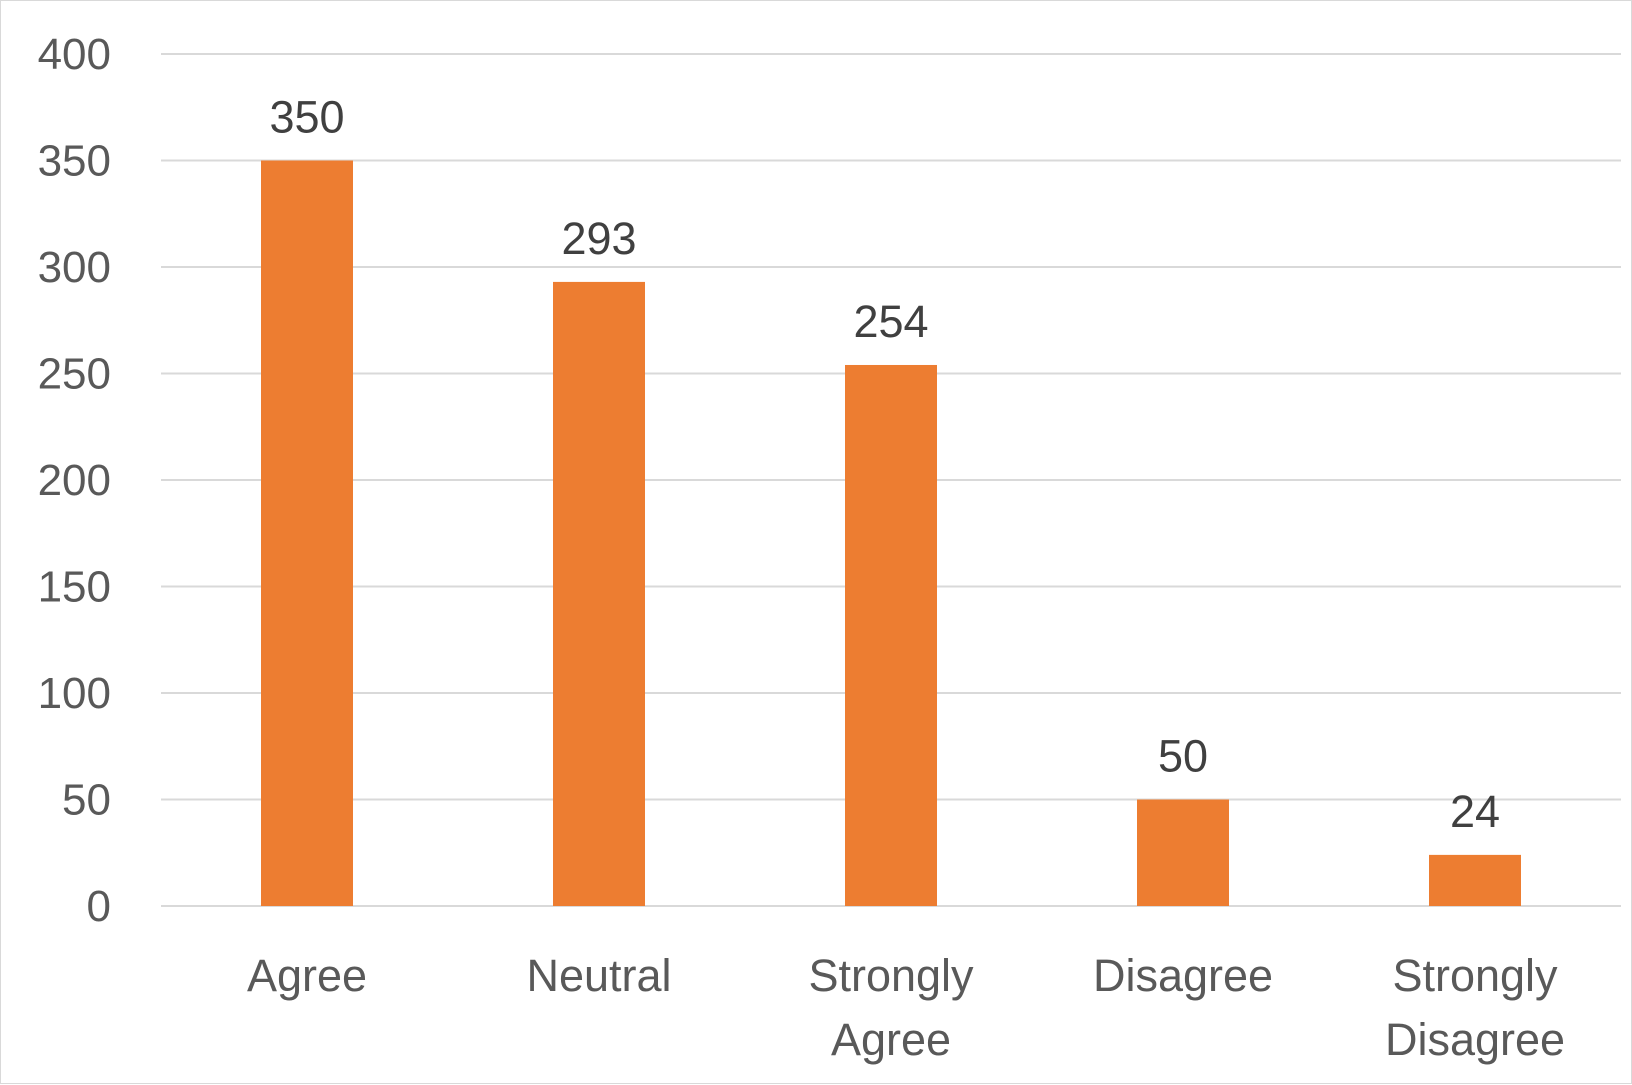 This screenshot has height=1085, width=1632. Describe the element at coordinates (1183, 756) in the screenshot. I see `data-label: 50` at that location.